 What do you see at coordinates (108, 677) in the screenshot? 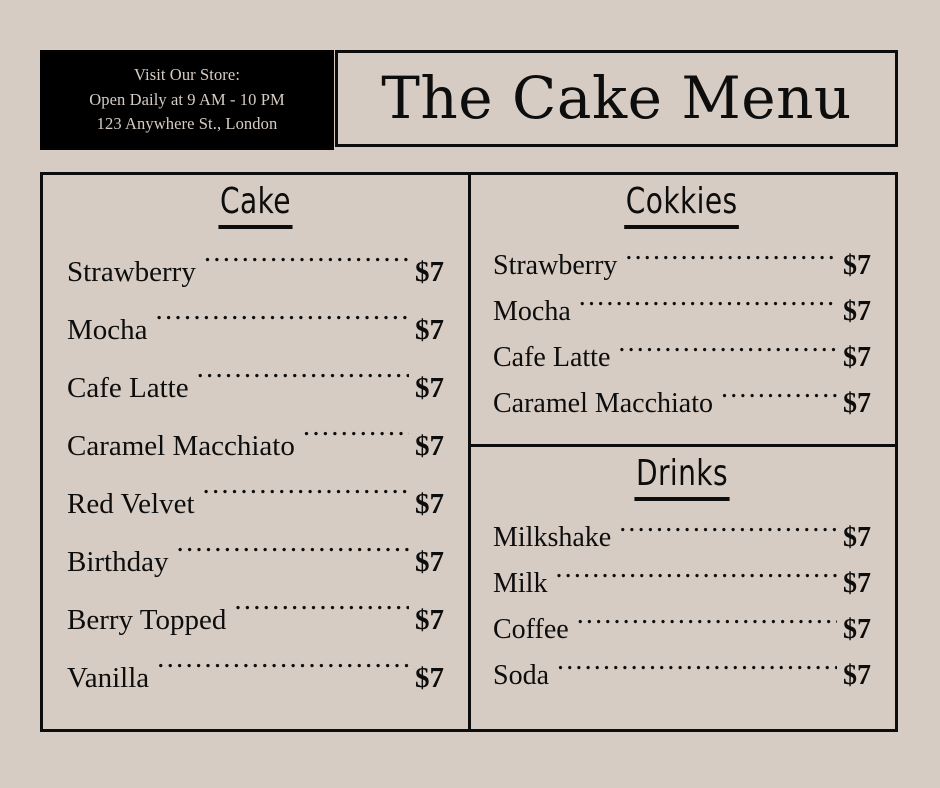
I see `menu-item-name: Vanilla` at bounding box center [108, 677].